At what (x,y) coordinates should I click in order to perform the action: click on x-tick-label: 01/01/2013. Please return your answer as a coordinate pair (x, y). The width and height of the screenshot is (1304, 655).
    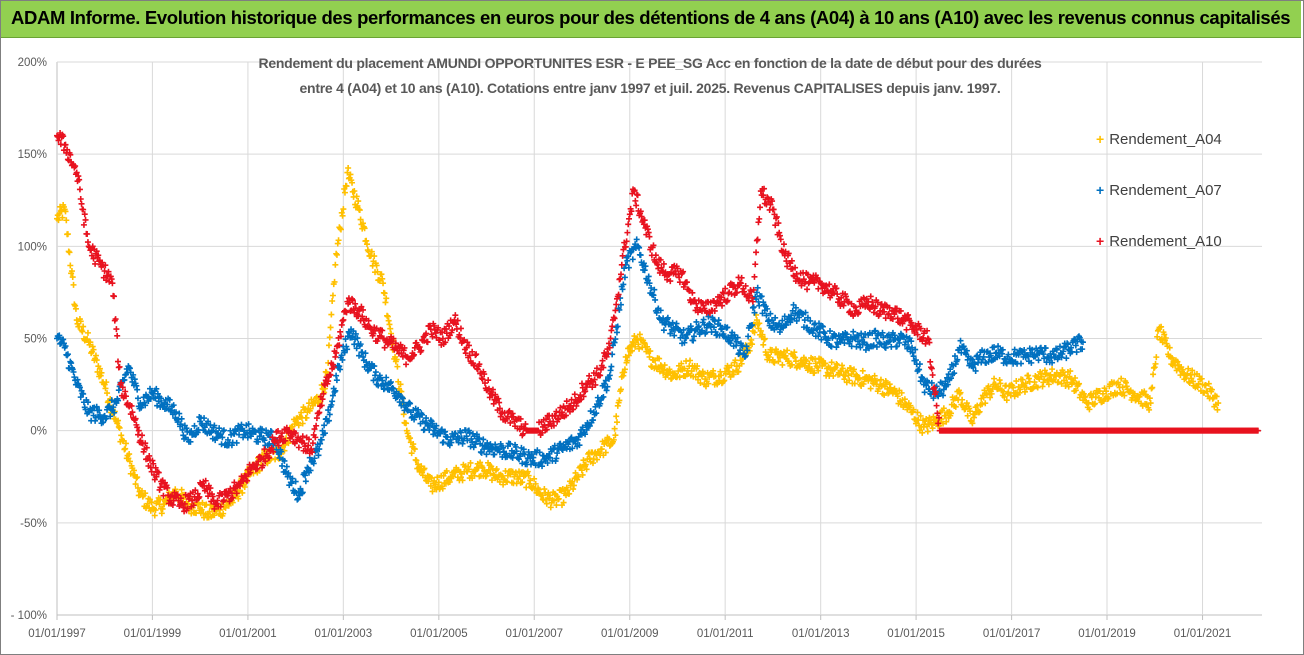
    Looking at the image, I should click on (821, 634).